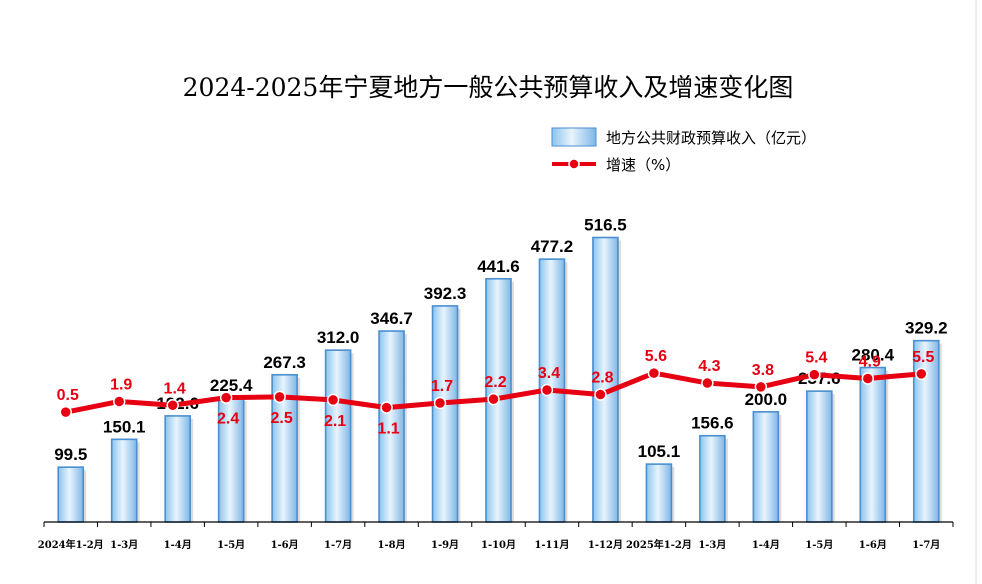  Describe the element at coordinates (816, 358) in the screenshot. I see `growth-rate-label: 5.4` at that location.